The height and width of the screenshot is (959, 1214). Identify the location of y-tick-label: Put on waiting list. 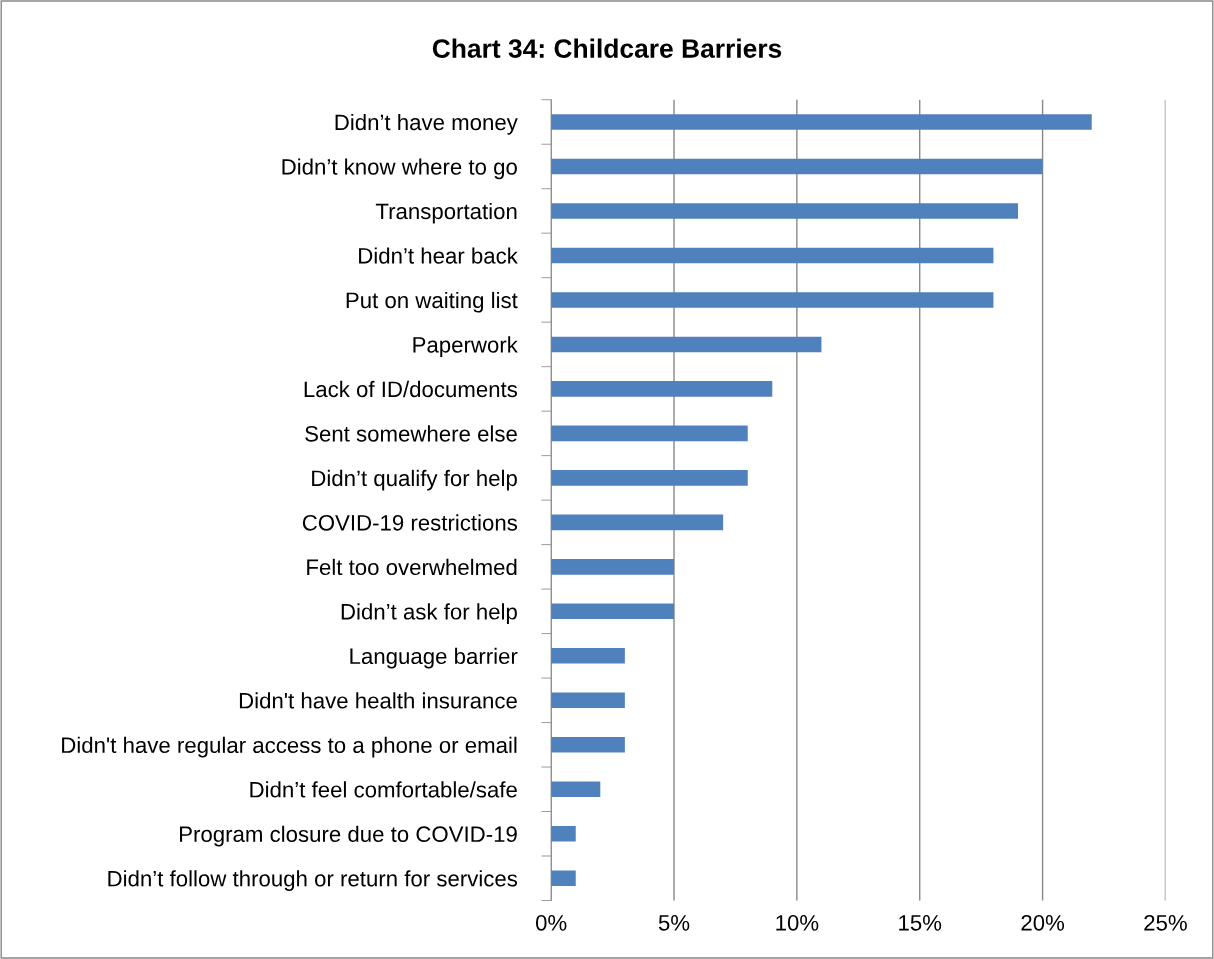
(432, 302).